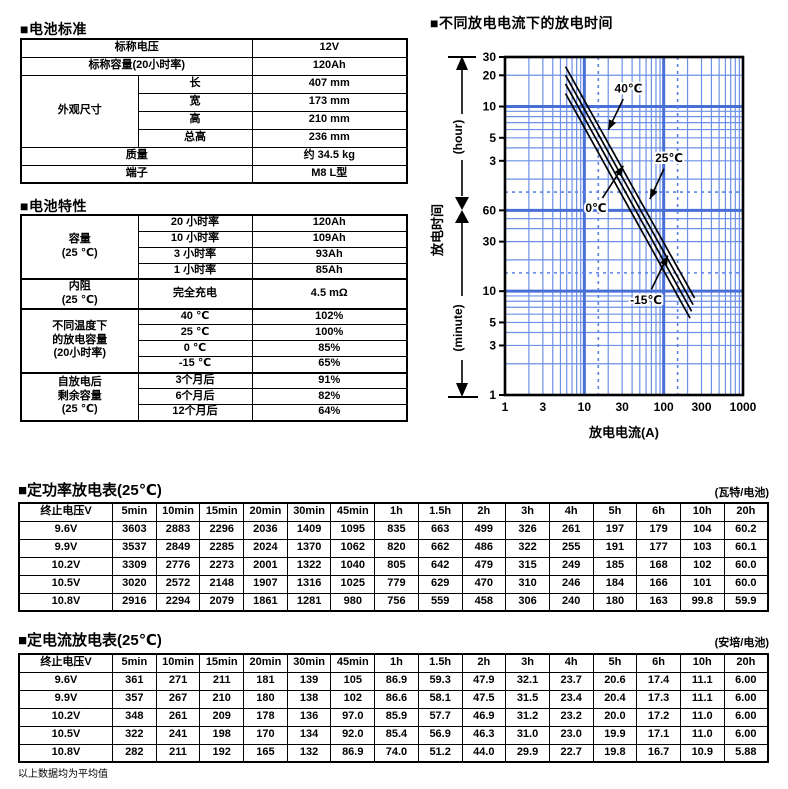 This screenshot has width=788, height=789. What do you see at coordinates (669, 158) in the screenshot?
I see `series-label: 25℃` at bounding box center [669, 158].